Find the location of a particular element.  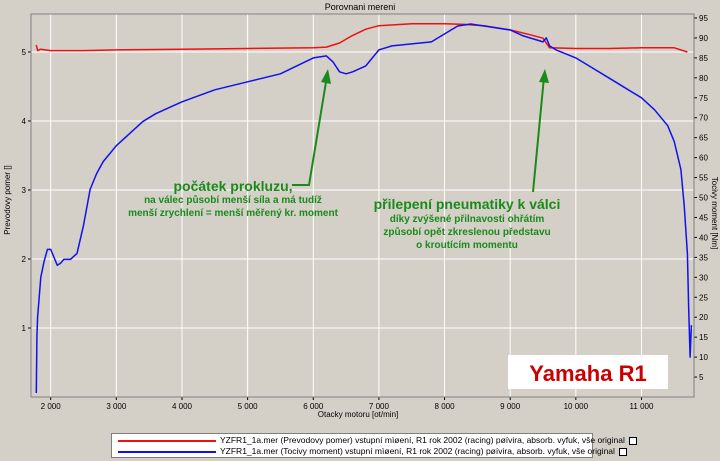

annotation-right-line3: o kroutícím momentu is located at coordinates (467, 245).